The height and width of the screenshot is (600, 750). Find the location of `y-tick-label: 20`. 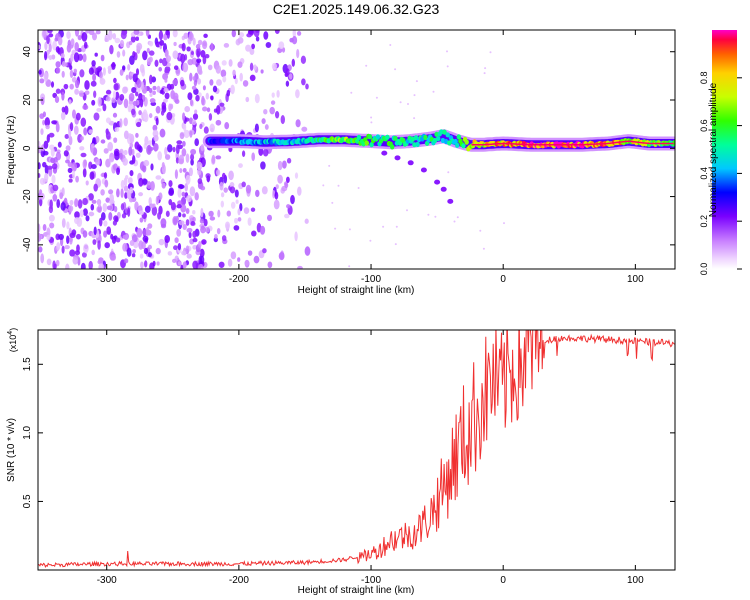

y-tick-label: 20 is located at coordinates (27, 100).